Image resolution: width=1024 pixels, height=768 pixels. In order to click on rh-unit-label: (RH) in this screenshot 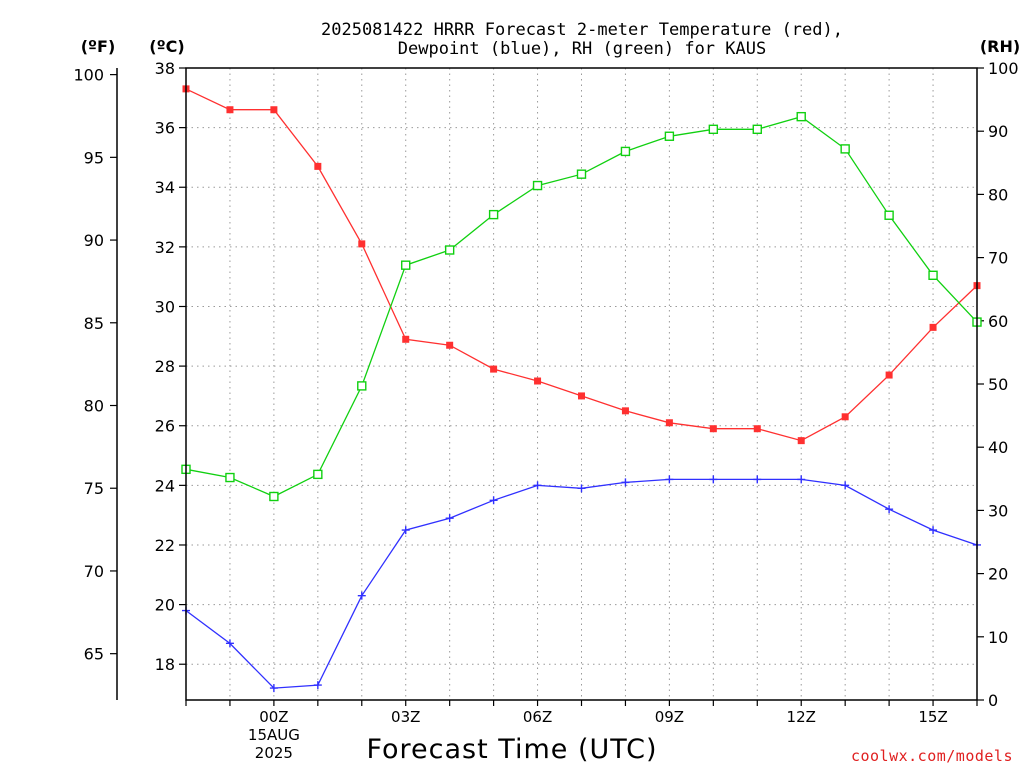, I will do `click(1000, 46)`.